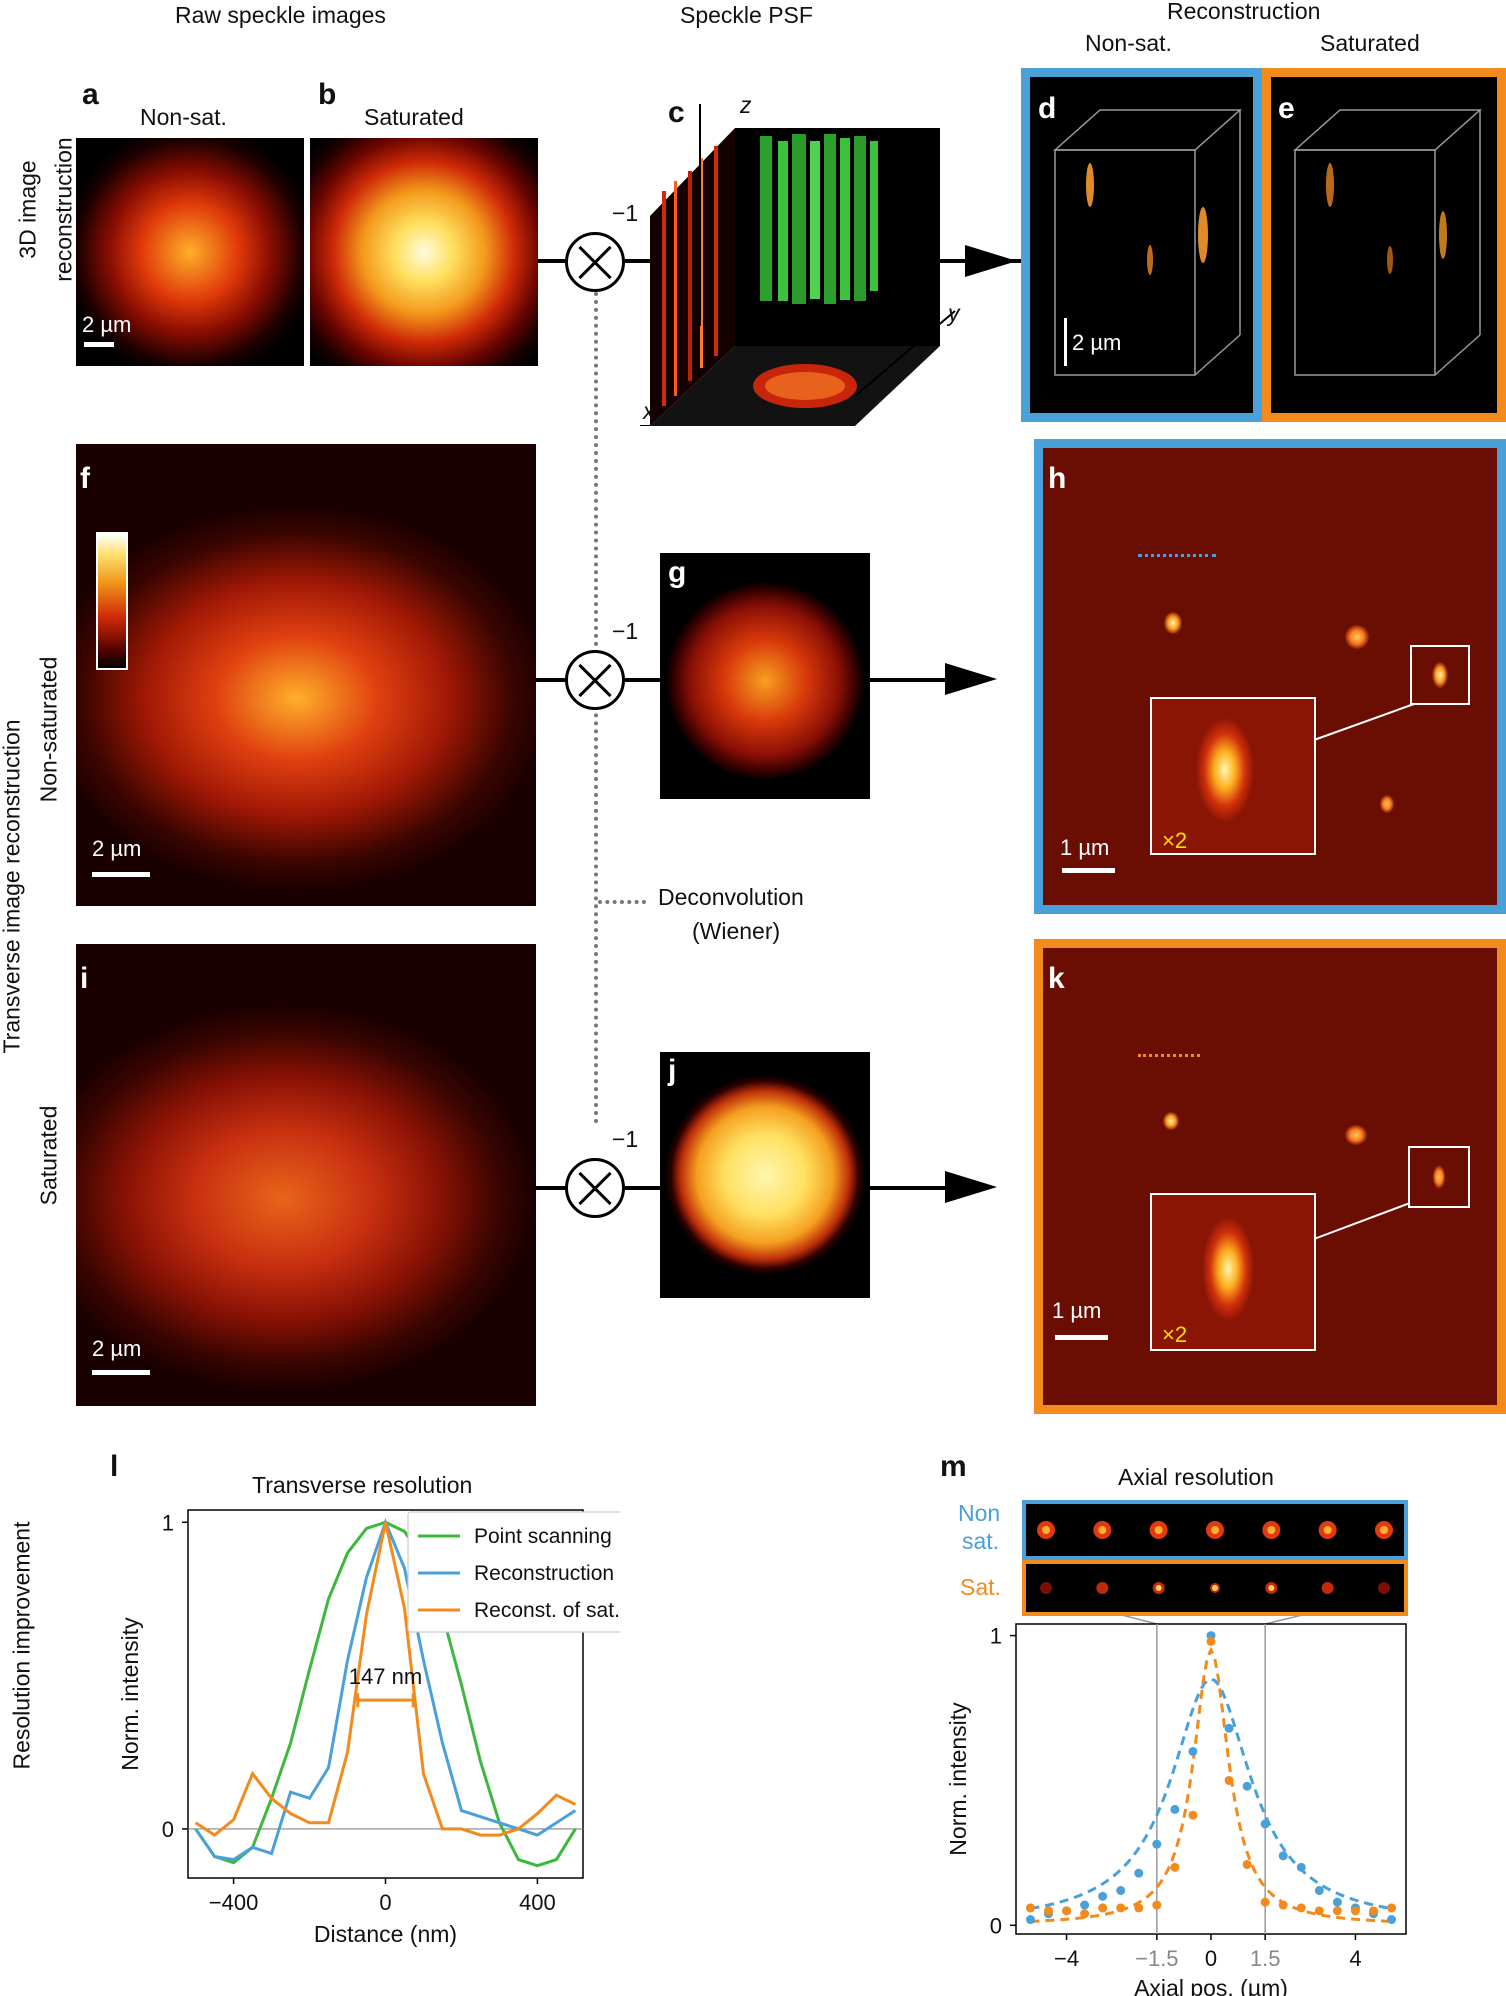  Describe the element at coordinates (1066, 1958) in the screenshot. I see `x-tick-label: −4` at that location.